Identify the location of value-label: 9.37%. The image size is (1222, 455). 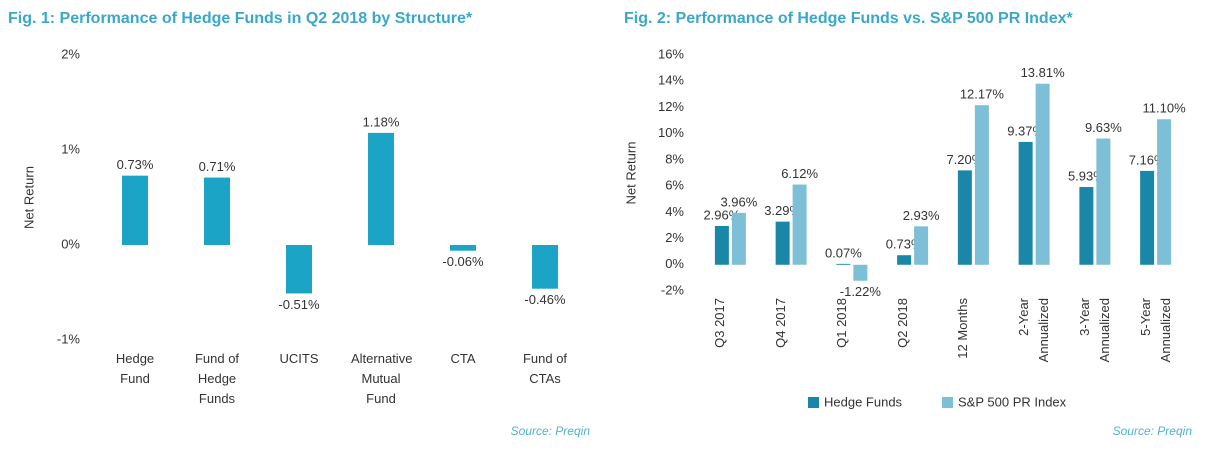
(1025, 130).